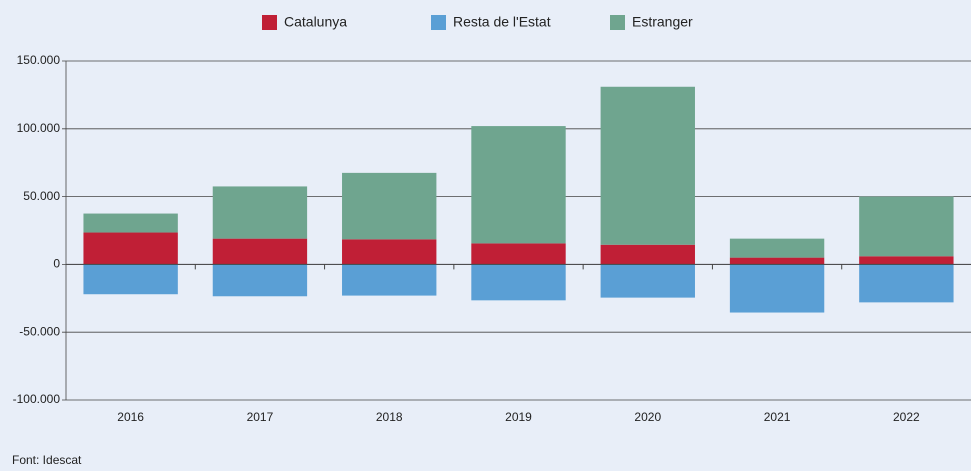 This screenshot has height=471, width=971. Describe the element at coordinates (56, 264) in the screenshot. I see `y-tick-label: 0` at that location.